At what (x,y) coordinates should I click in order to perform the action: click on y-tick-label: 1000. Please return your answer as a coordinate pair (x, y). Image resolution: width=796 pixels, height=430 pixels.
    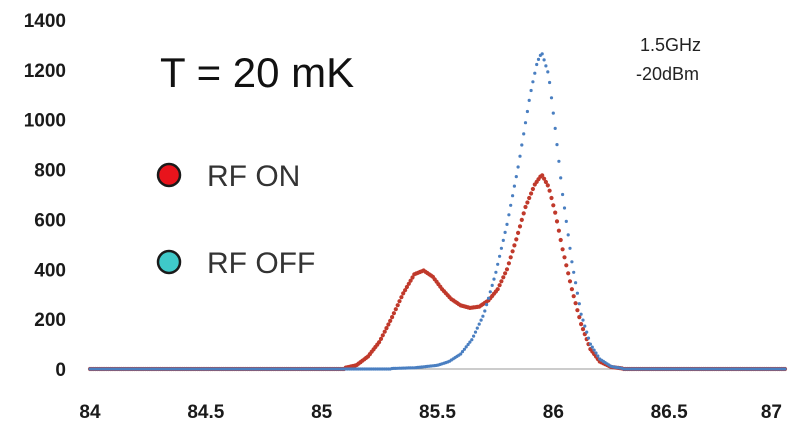
    Looking at the image, I should click on (45, 121).